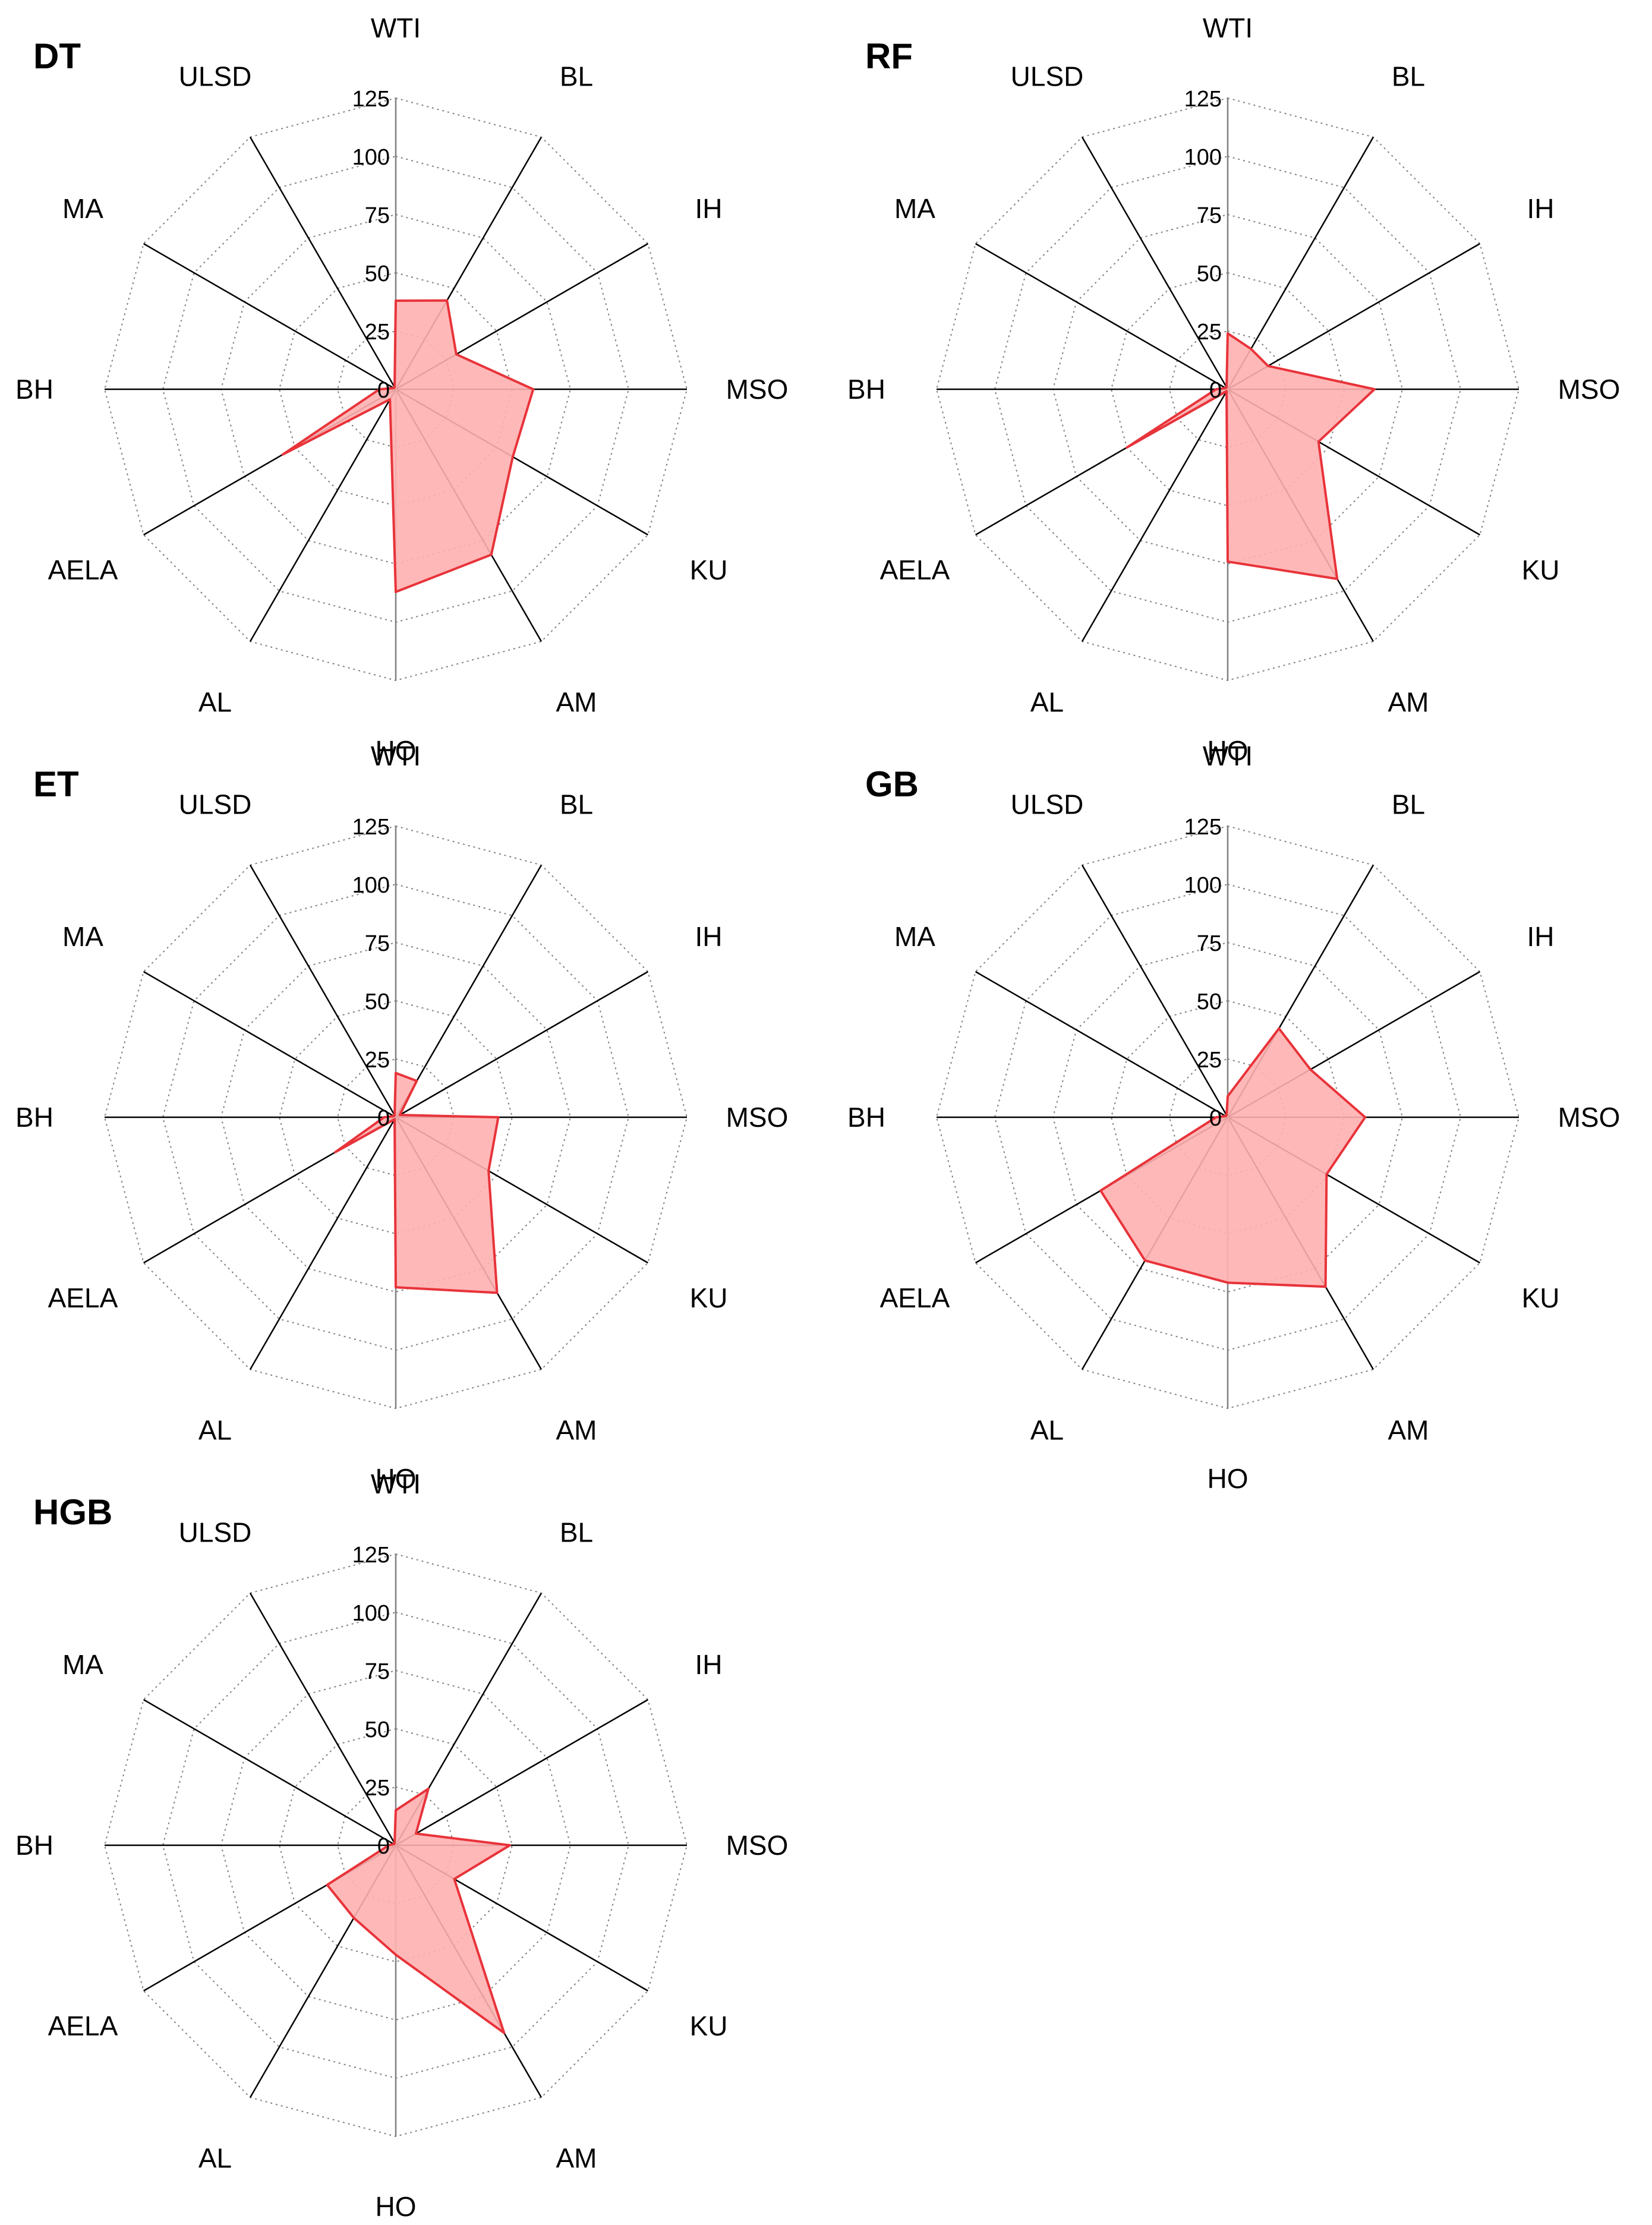 The width and height of the screenshot is (1652, 2225). Describe the element at coordinates (72, 1512) in the screenshot. I see `panel-title: HGB` at that location.